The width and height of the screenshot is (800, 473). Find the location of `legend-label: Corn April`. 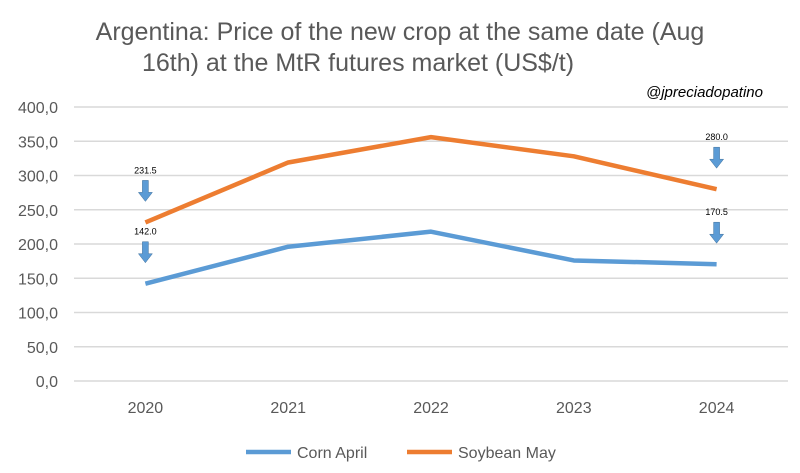

legend-label: Corn April is located at coordinates (332, 453).